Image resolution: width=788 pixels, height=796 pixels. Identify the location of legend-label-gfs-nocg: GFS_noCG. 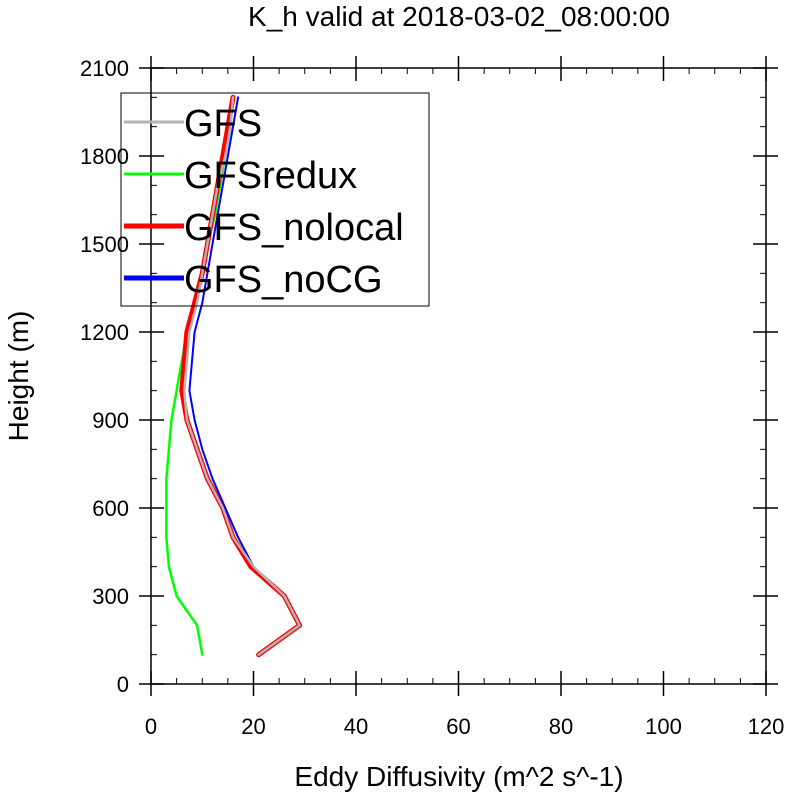
(283, 280).